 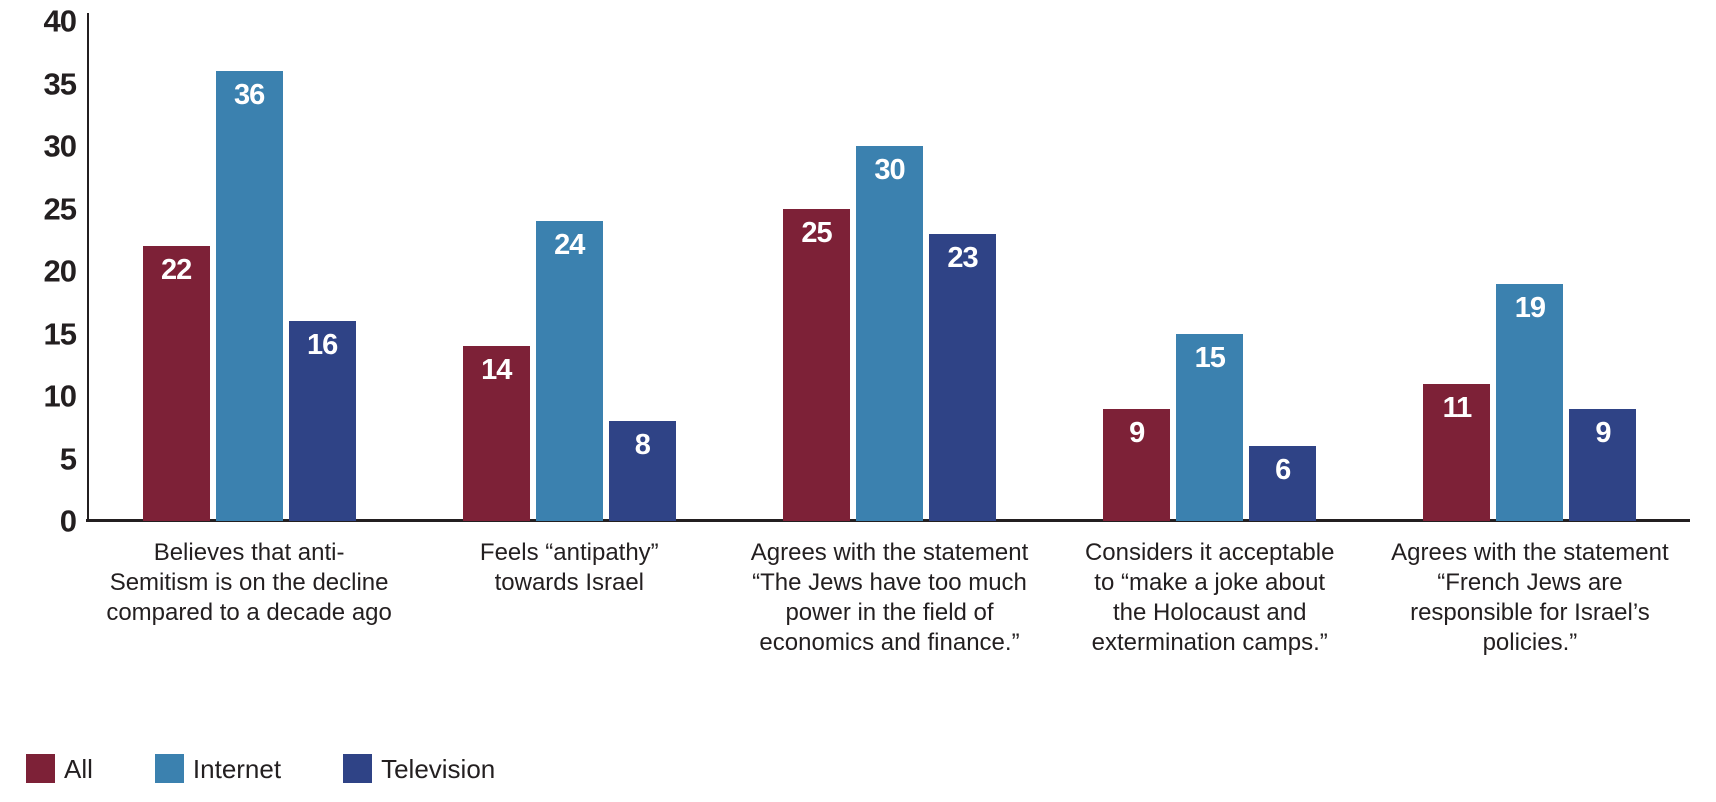 What do you see at coordinates (60, 271) in the screenshot?
I see `y-tick-label: 20` at bounding box center [60, 271].